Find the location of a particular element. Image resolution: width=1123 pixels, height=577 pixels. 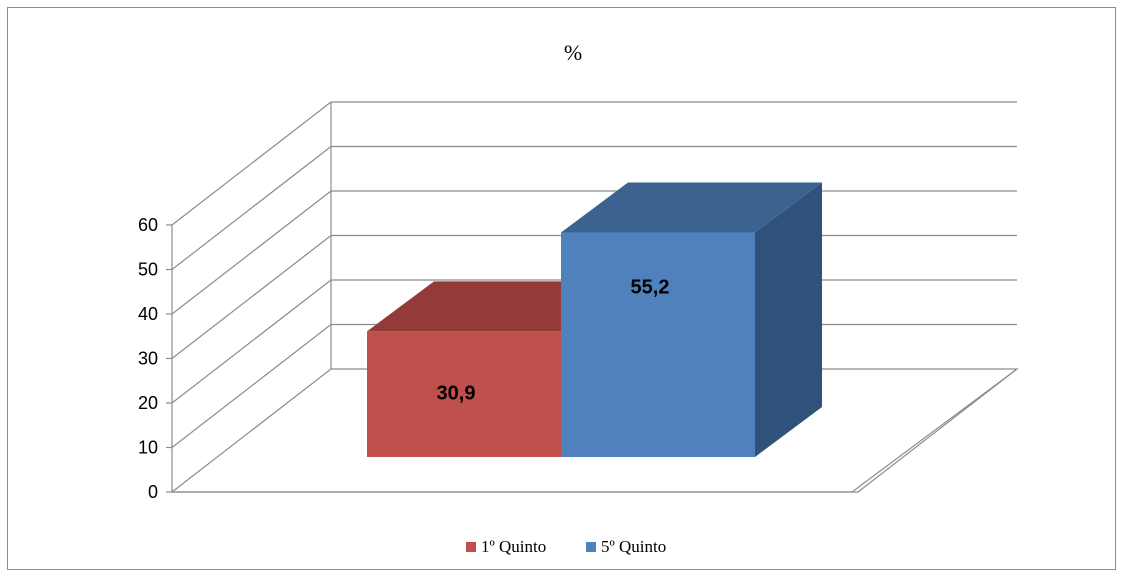

bar-top-face is located at coordinates (691, 207).